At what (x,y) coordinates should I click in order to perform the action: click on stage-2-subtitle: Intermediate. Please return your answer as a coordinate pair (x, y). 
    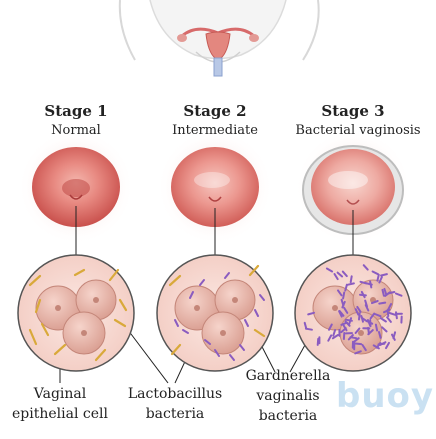
    Looking at the image, I should click on (215, 130).